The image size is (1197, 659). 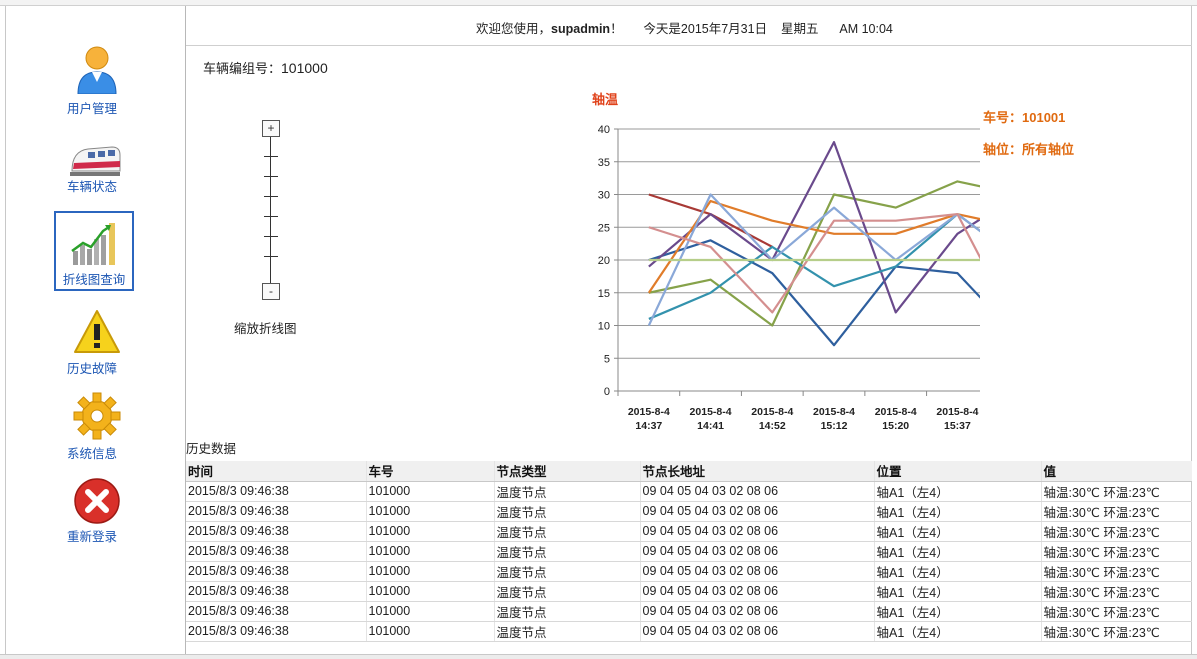 What do you see at coordinates (834, 426) in the screenshot?
I see `x-tick-label: 15:12` at bounding box center [834, 426].